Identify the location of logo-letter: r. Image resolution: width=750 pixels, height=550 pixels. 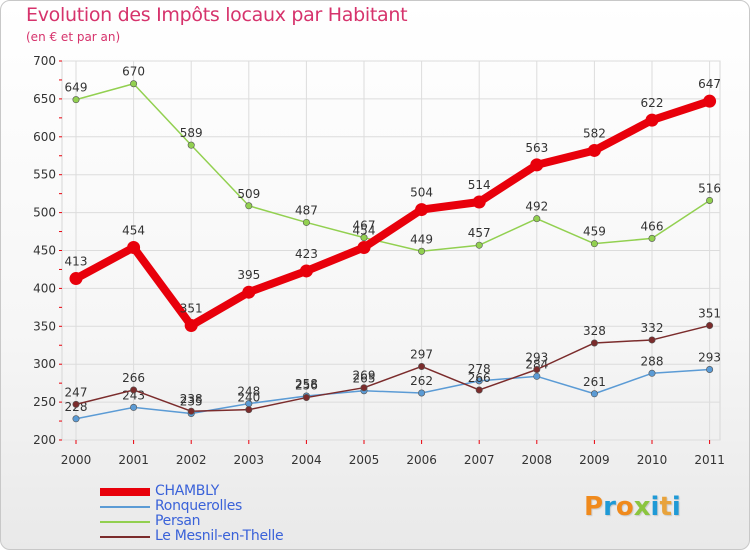
(609, 507).